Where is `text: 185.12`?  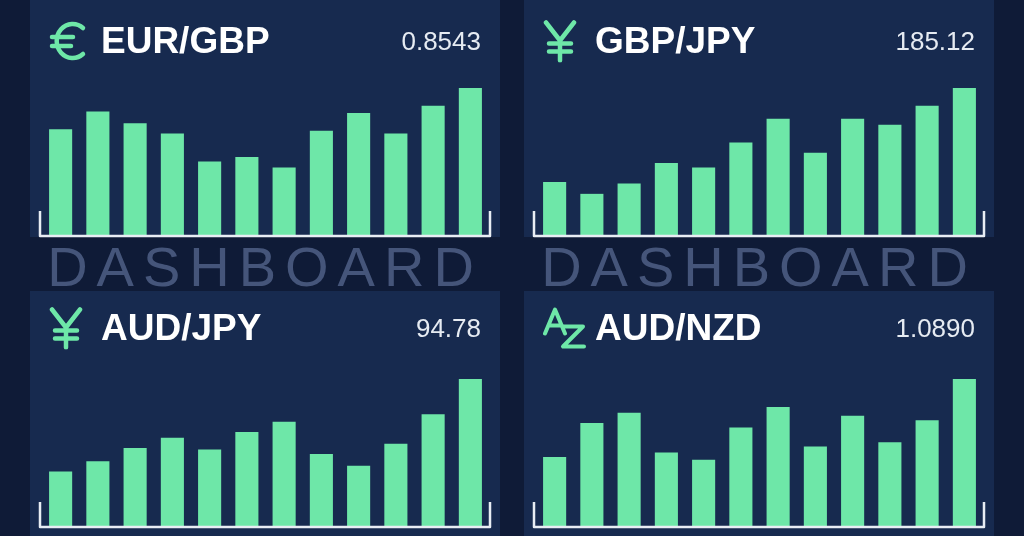 text: 185.12 is located at coordinates (935, 41).